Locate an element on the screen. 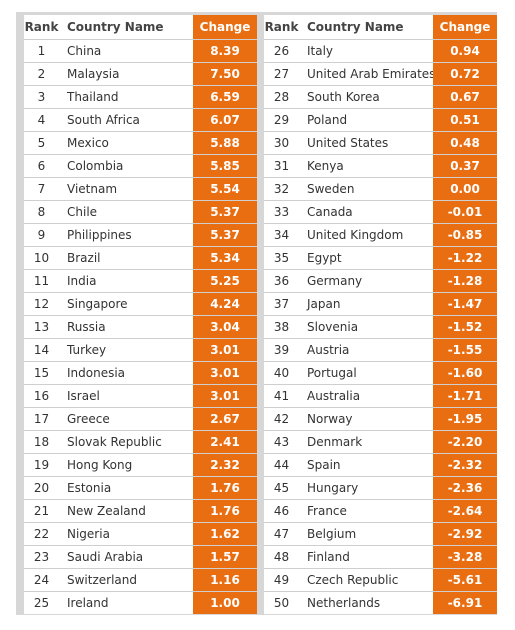  table-row: 6 Colombia 5.85 is located at coordinates (140, 165).